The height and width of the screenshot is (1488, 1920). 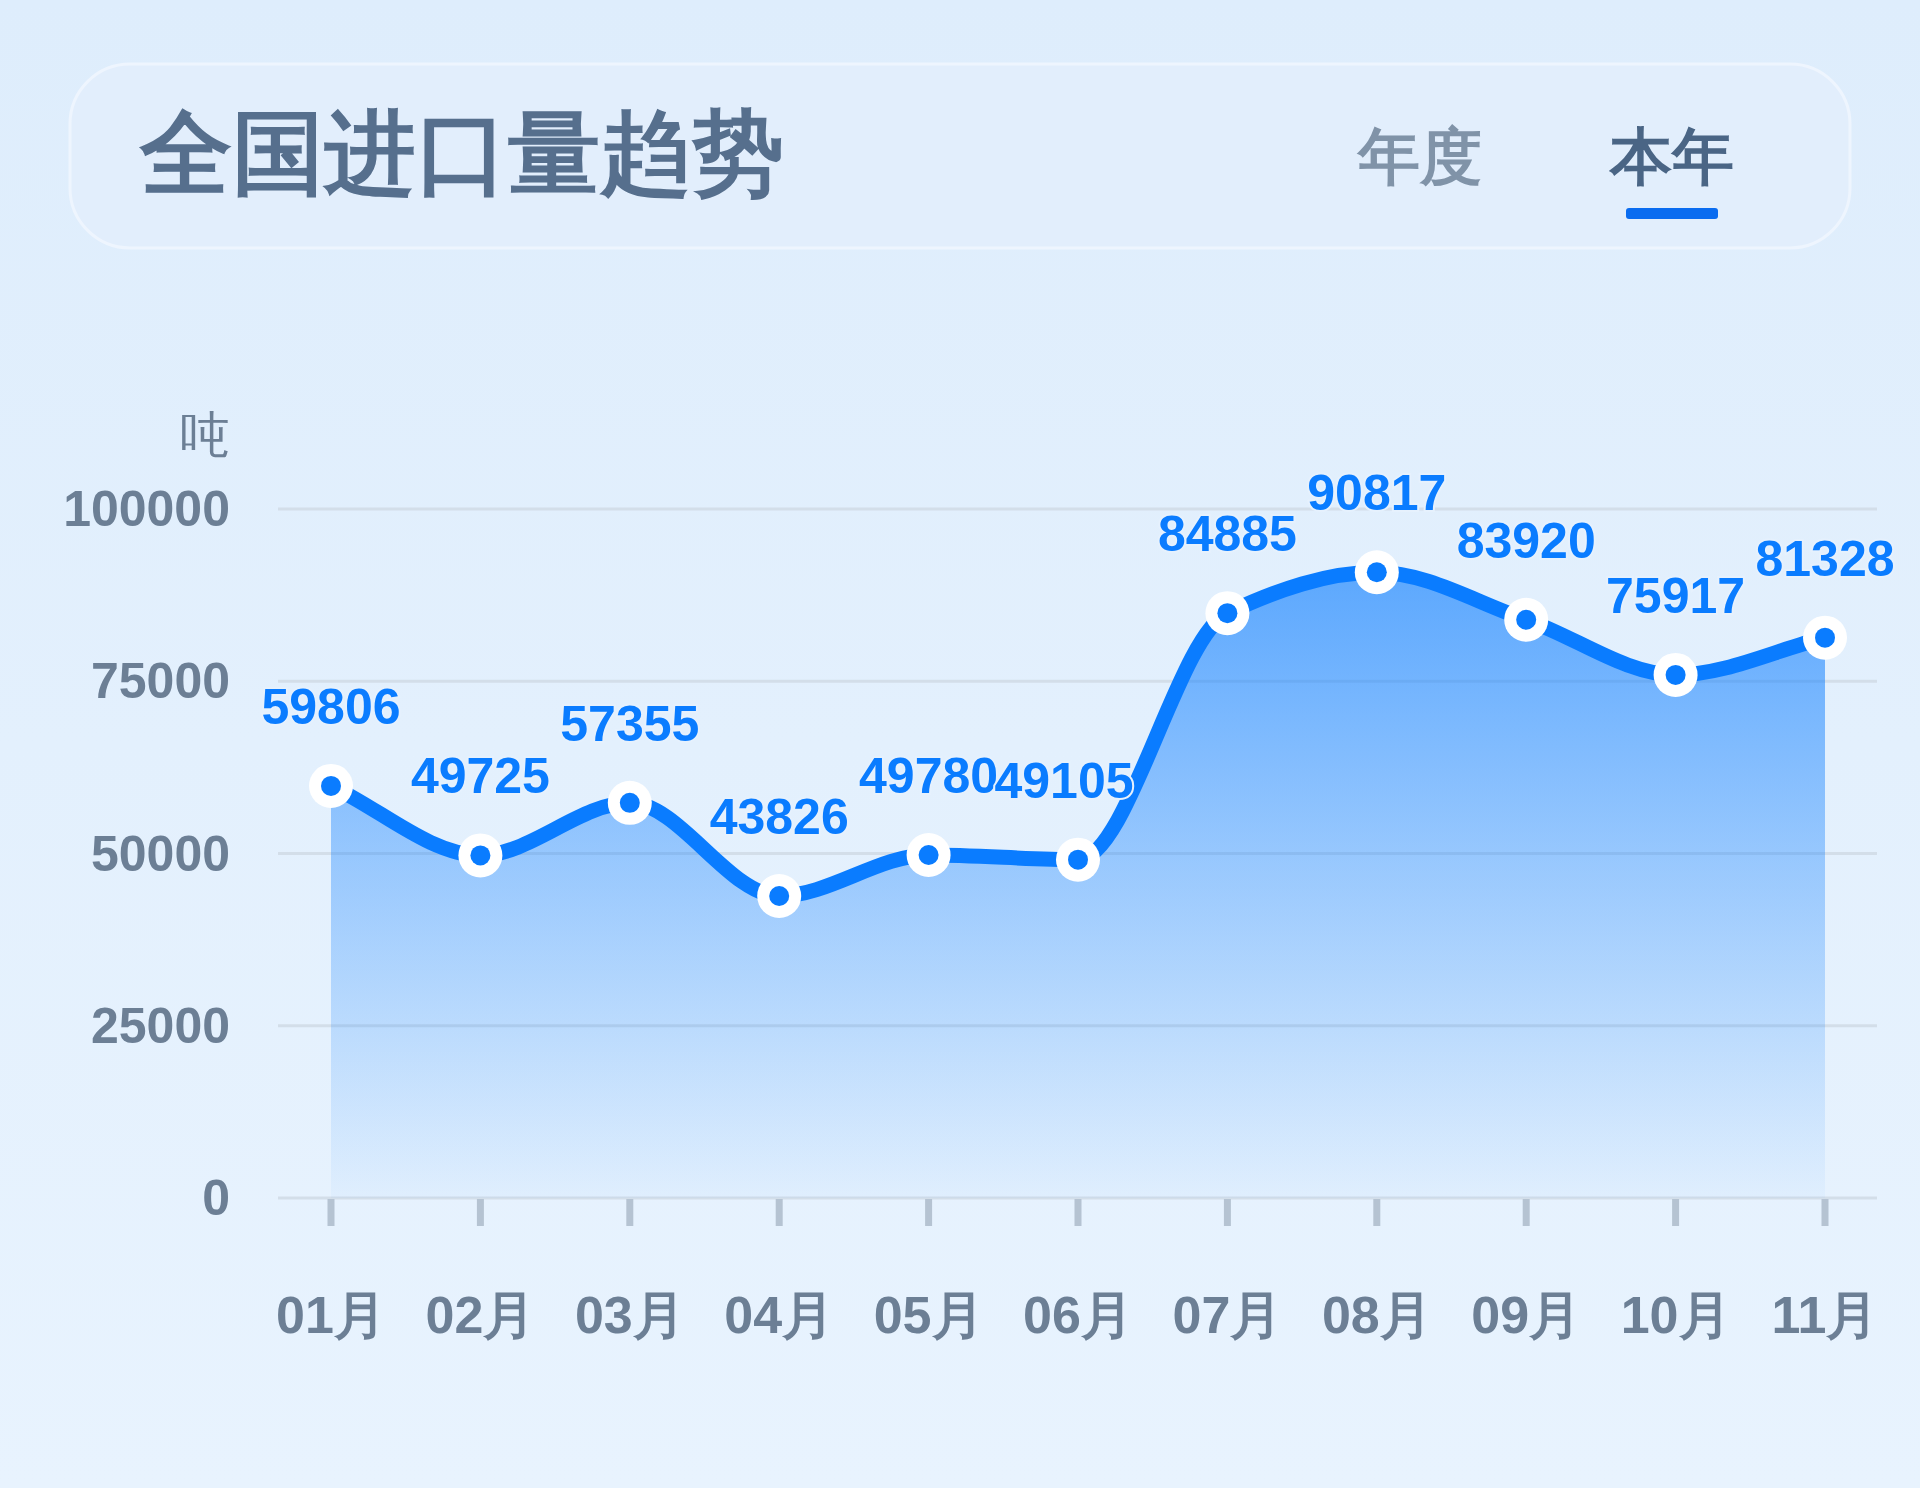 What do you see at coordinates (1376, 1315) in the screenshot?
I see `x-tick-label: 08月` at bounding box center [1376, 1315].